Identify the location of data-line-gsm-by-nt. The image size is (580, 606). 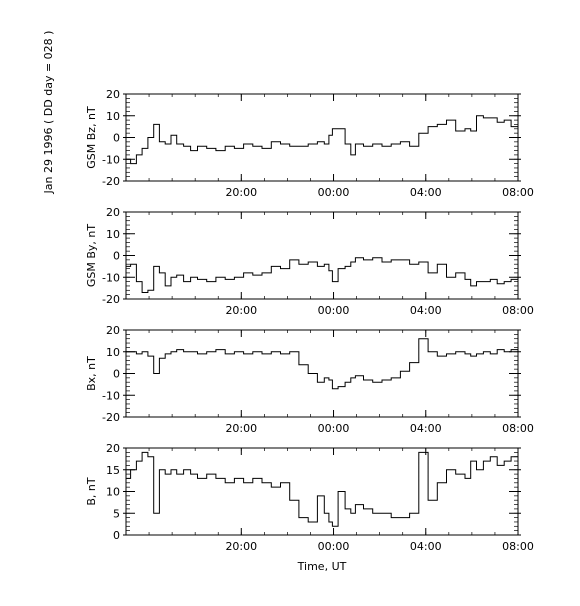
(322, 275).